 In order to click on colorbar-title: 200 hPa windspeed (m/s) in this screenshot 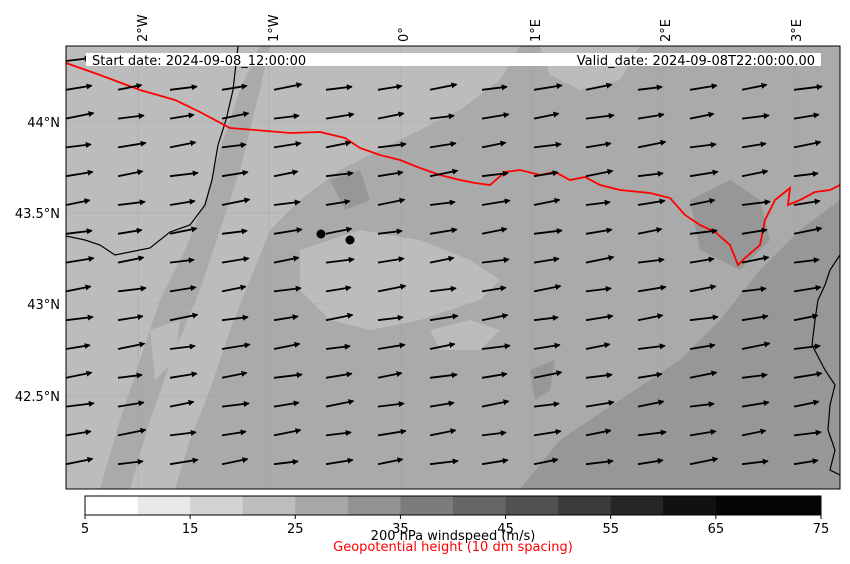, I will do `click(453, 536)`.